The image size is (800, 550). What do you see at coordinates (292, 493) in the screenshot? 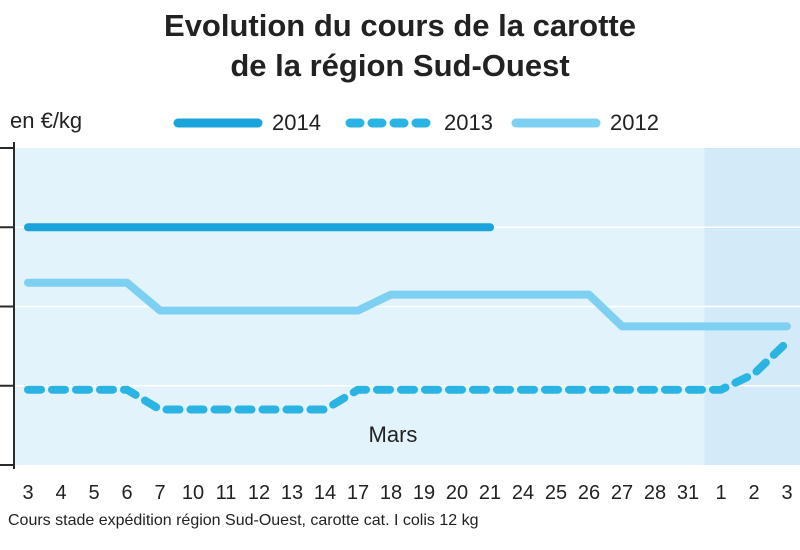
I see `x-tick-label: 13` at bounding box center [292, 493].